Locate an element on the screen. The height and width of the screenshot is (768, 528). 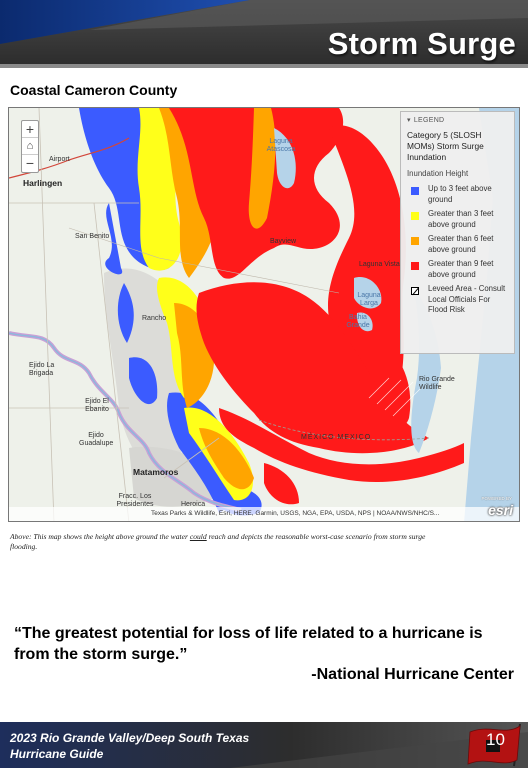
map-label-laguna-vista: Laguna Vista is located at coordinates (379, 264).